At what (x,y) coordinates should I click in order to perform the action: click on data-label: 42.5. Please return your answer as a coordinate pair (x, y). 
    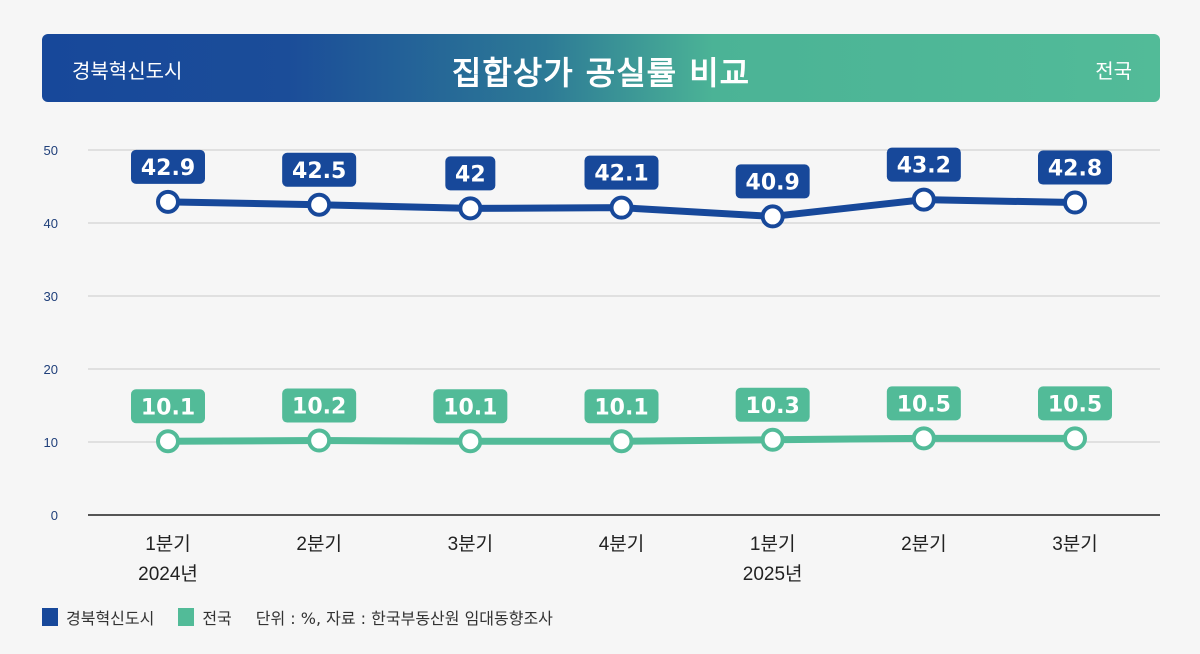
    Looking at the image, I should click on (319, 171).